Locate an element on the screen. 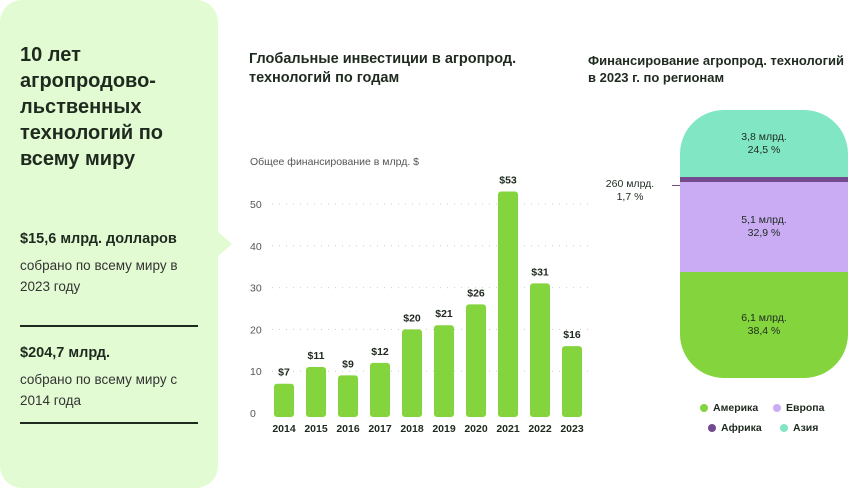 This screenshot has width=848, height=488. segment-percent: 24,5 % is located at coordinates (764, 149).